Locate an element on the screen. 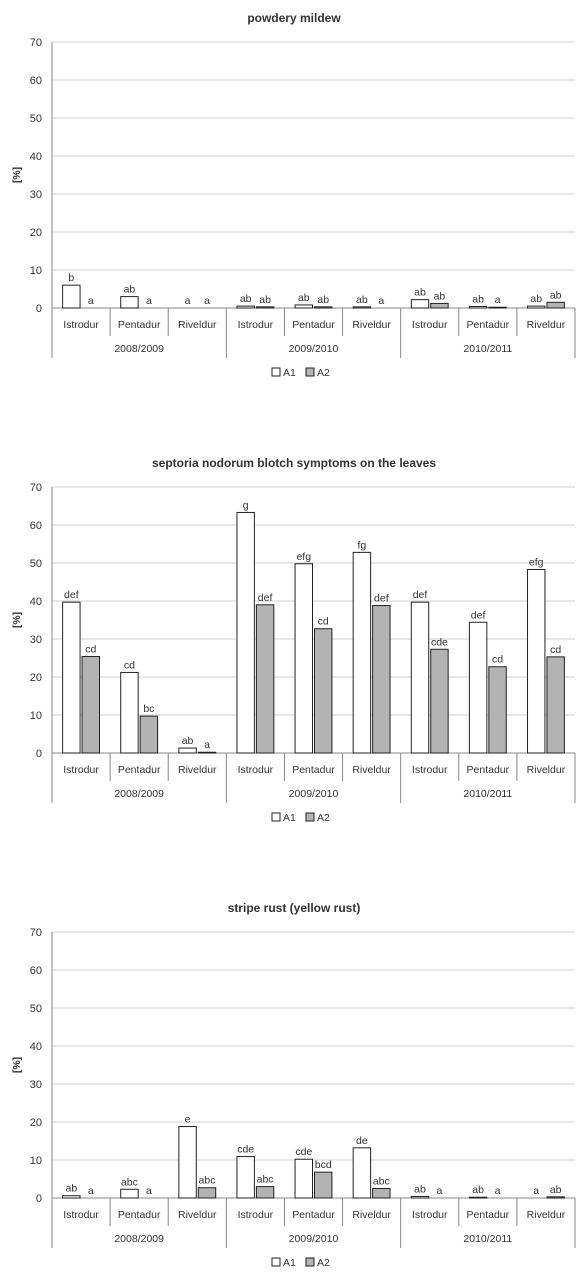 This screenshot has width=579, height=1285. data-label: abc is located at coordinates (265, 1180).